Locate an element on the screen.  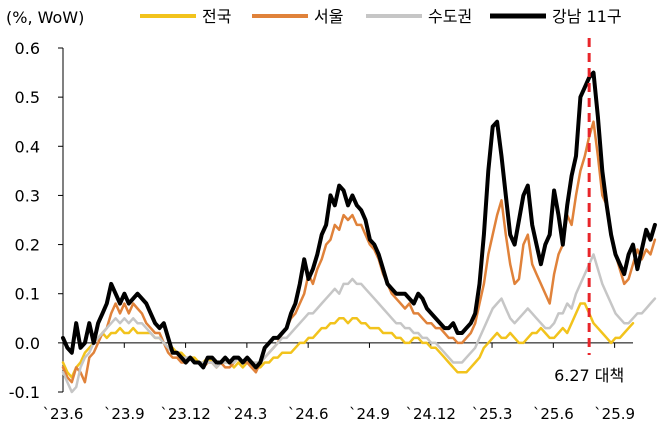
x-tick-label: `23.9 is located at coordinates (124, 414).